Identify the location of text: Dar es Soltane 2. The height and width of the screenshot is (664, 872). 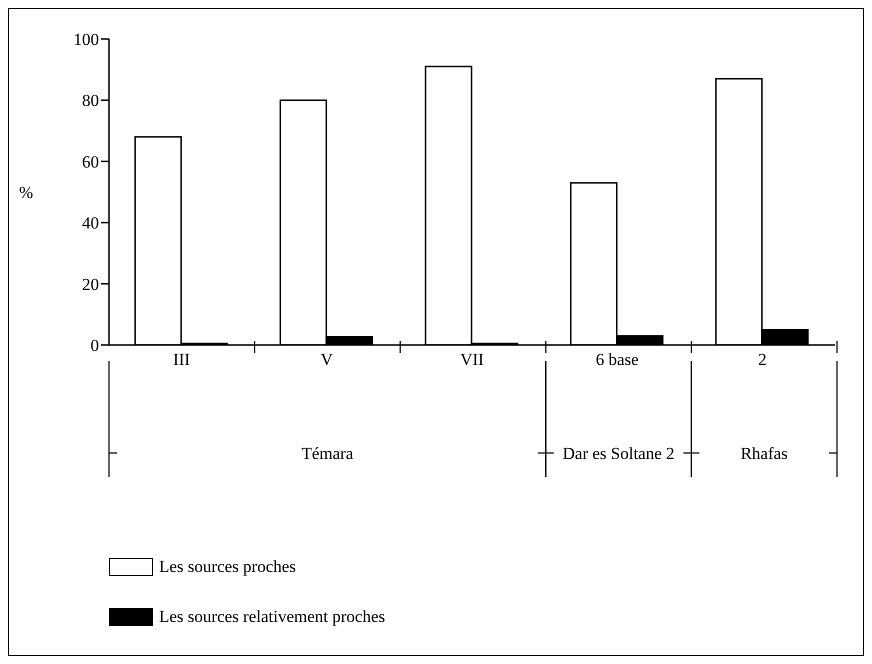
(618, 453).